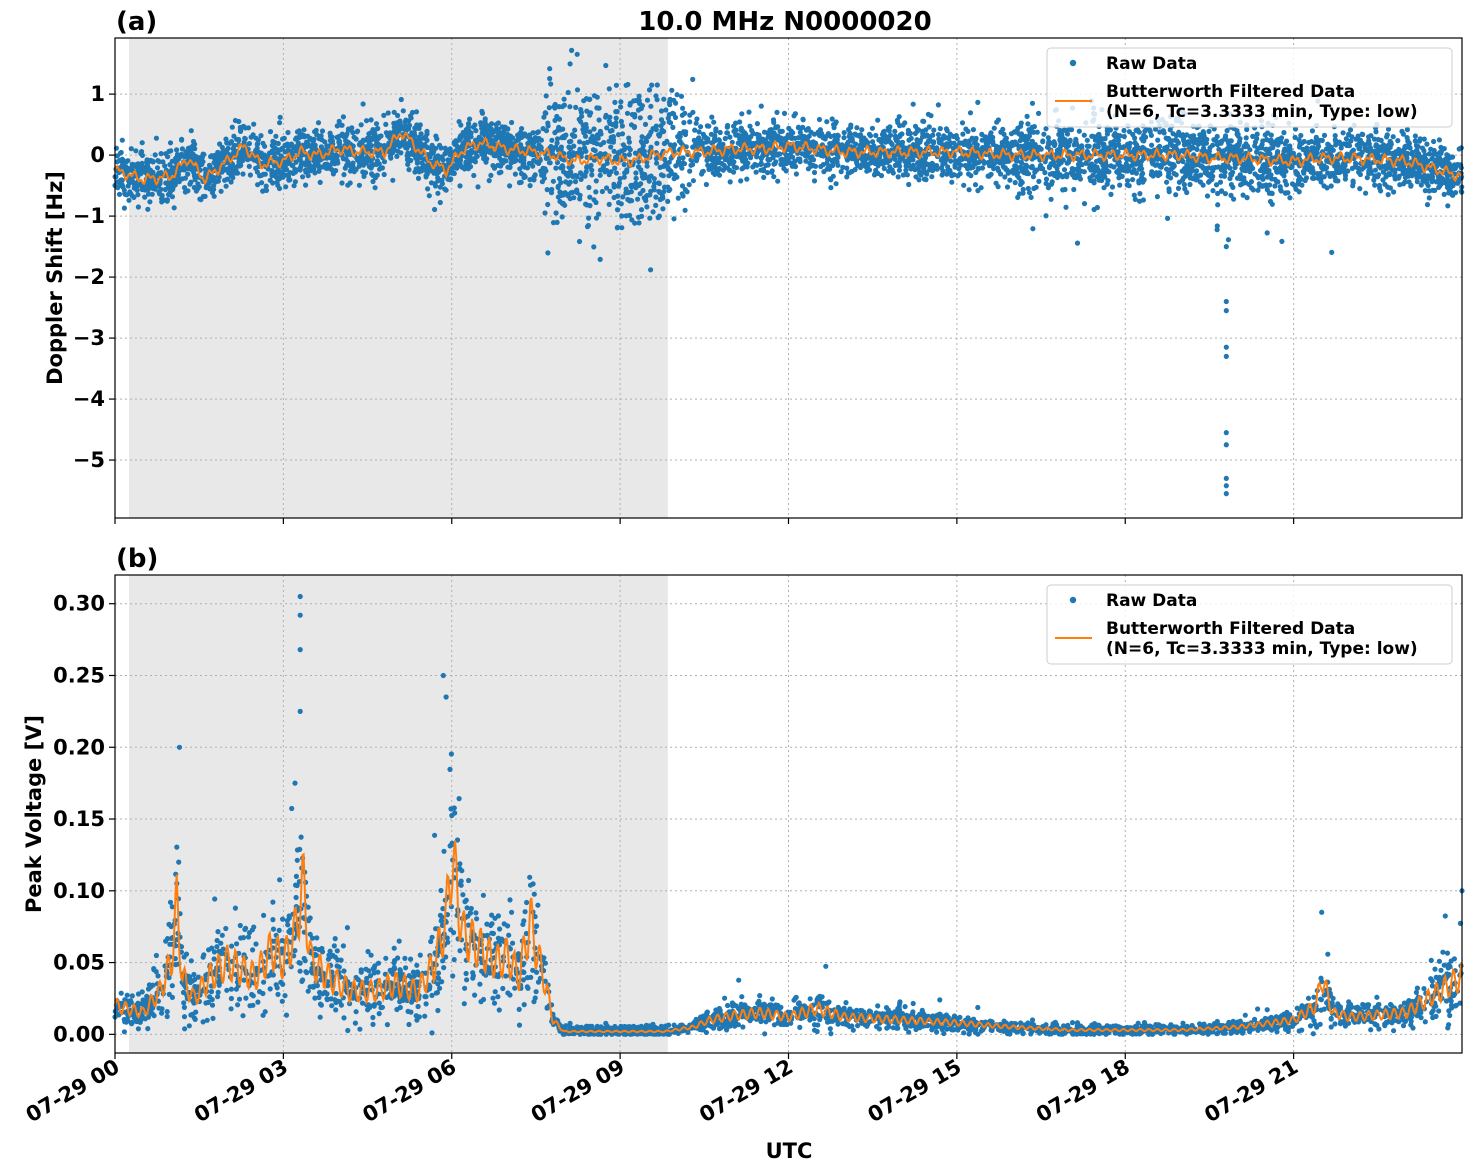  I want to click on x-axis-label: UTC, so click(789, 1151).